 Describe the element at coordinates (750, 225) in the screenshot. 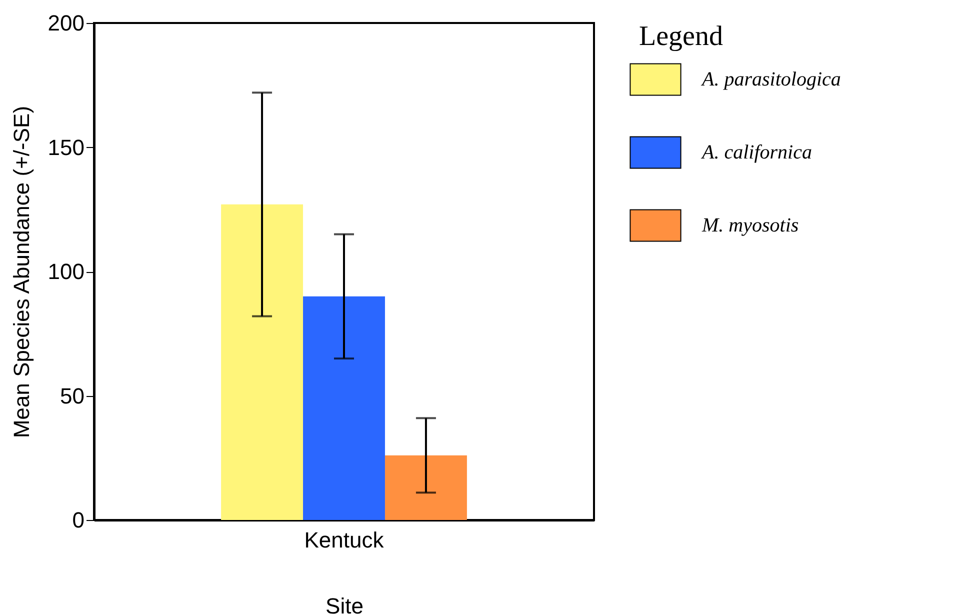

I see `legend-label: M. myosotis` at that location.